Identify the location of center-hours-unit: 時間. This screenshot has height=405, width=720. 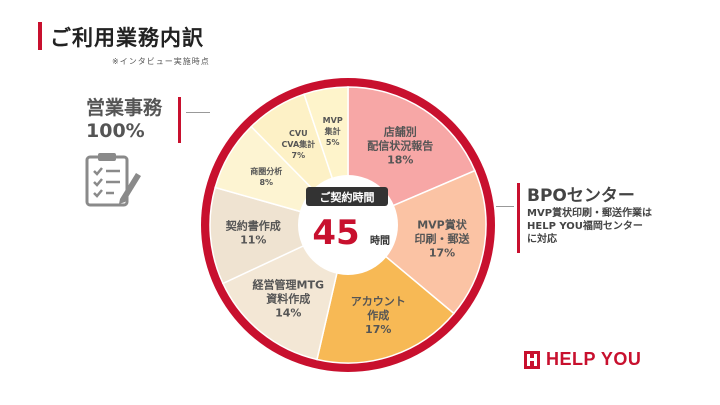
(380, 240).